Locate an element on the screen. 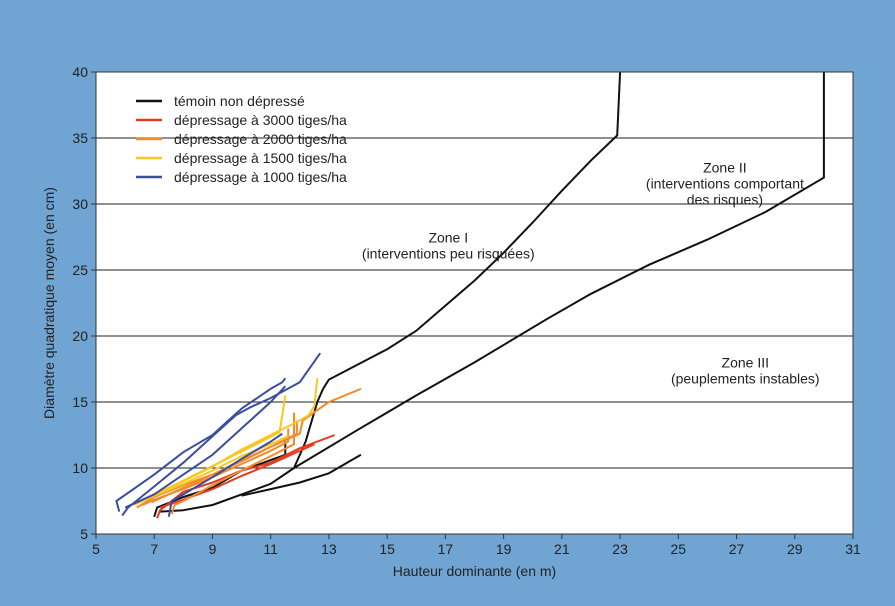 Image resolution: width=895 pixels, height=606 pixels. legend-label: dépressage à 2000 tiges/ha is located at coordinates (260, 139).